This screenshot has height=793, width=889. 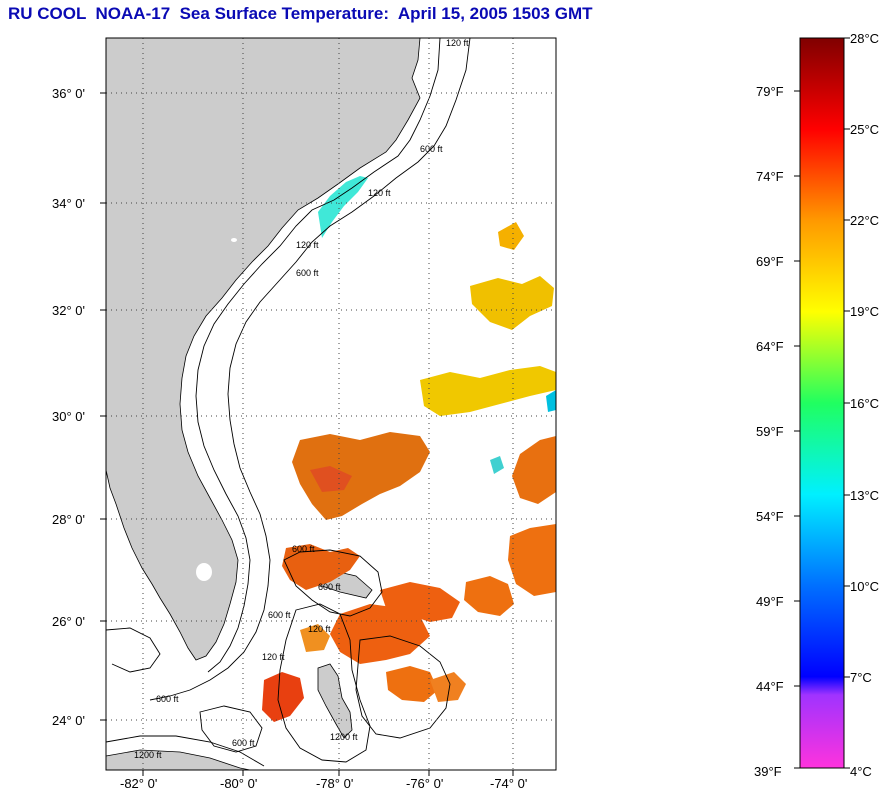 I want to click on land-cuba, so click(x=178, y=759).